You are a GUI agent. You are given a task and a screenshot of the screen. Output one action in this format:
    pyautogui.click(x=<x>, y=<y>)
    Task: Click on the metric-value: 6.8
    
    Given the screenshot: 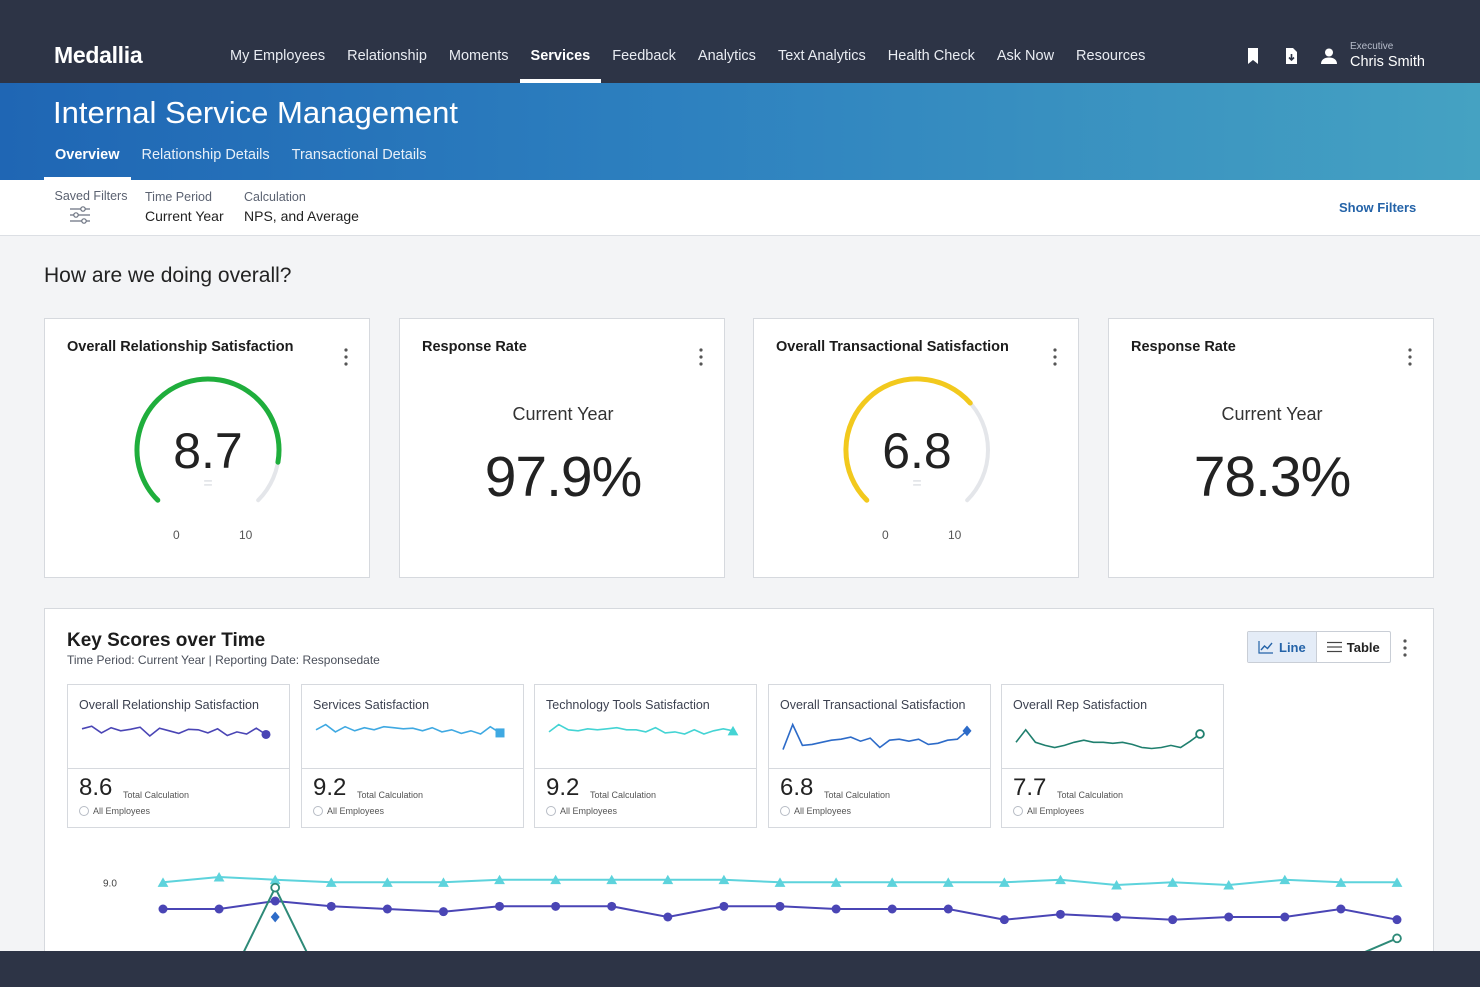 What is the action you would take?
    pyautogui.click(x=797, y=787)
    